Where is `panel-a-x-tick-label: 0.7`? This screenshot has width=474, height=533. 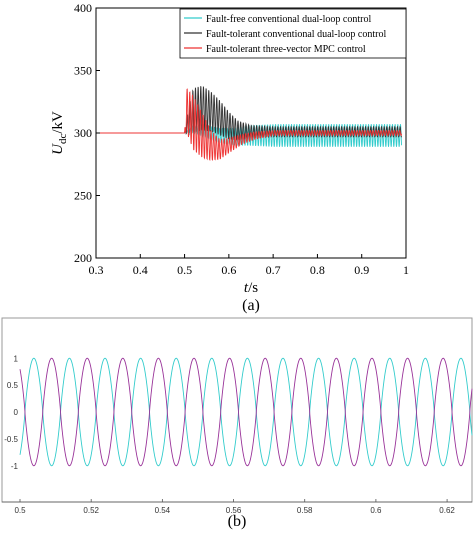
panel-a-x-tick-label: 0.7 is located at coordinates (273, 270).